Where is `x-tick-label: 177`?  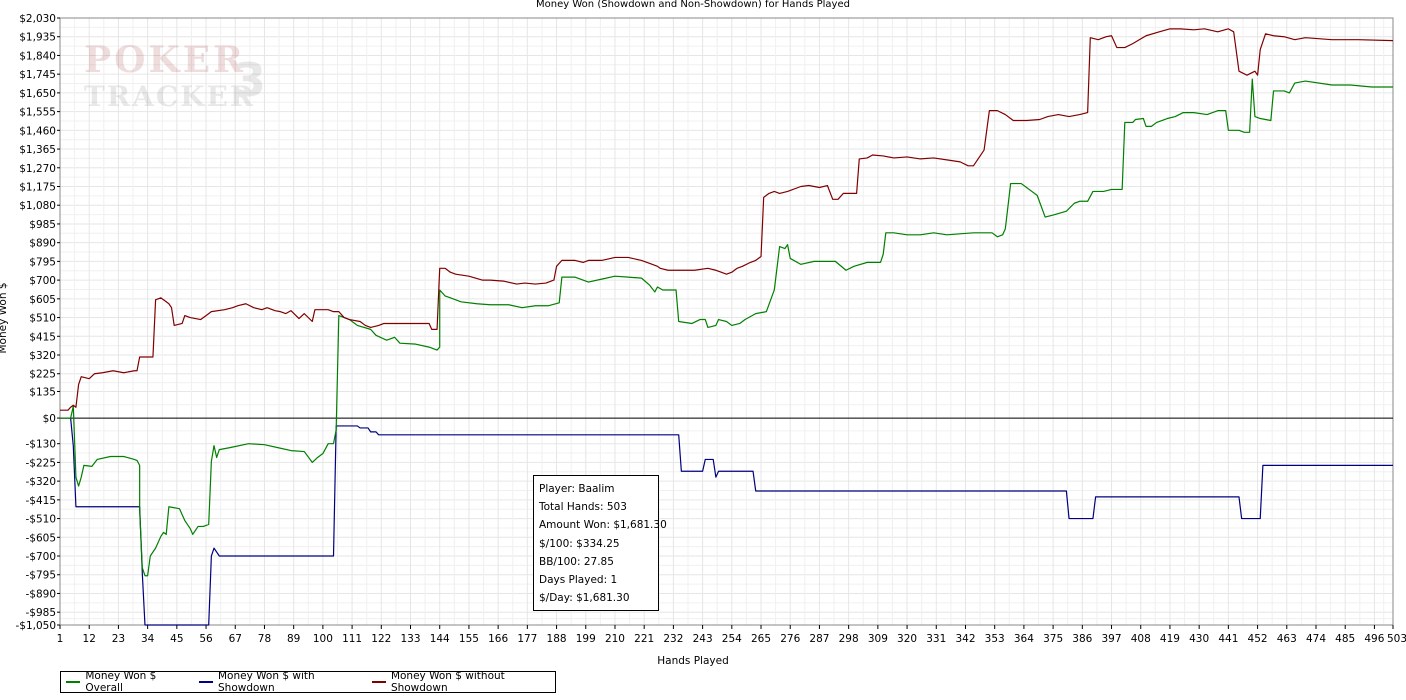 x-tick-label: 177 is located at coordinates (527, 639).